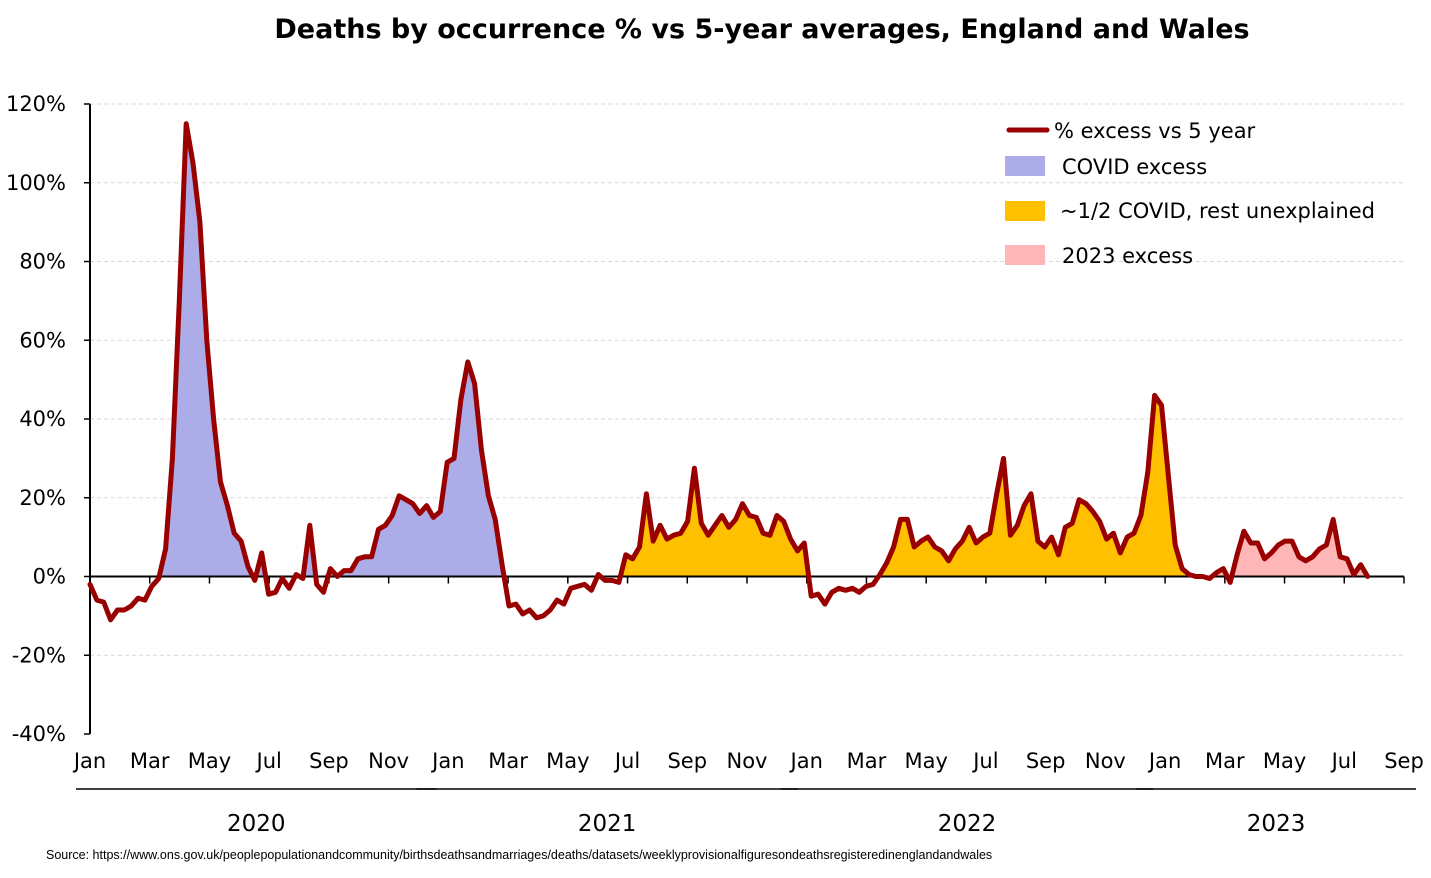  What do you see at coordinates (36, 183) in the screenshot?
I see `y-tick-label: 100%` at bounding box center [36, 183].